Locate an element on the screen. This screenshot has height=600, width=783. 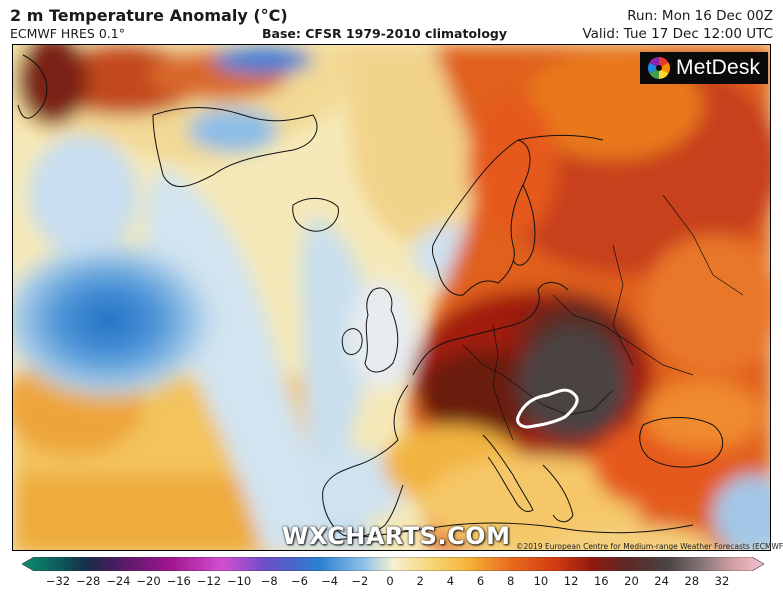
color-scale-tick: 4 is located at coordinates (450, 581).